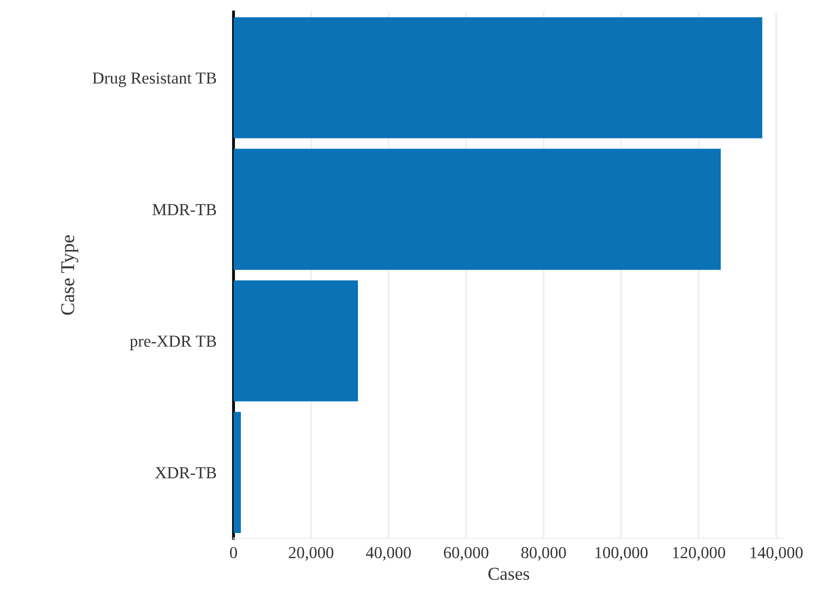 This screenshot has width=834, height=598. I want to click on x-tick-label: 80,000, so click(543, 554).